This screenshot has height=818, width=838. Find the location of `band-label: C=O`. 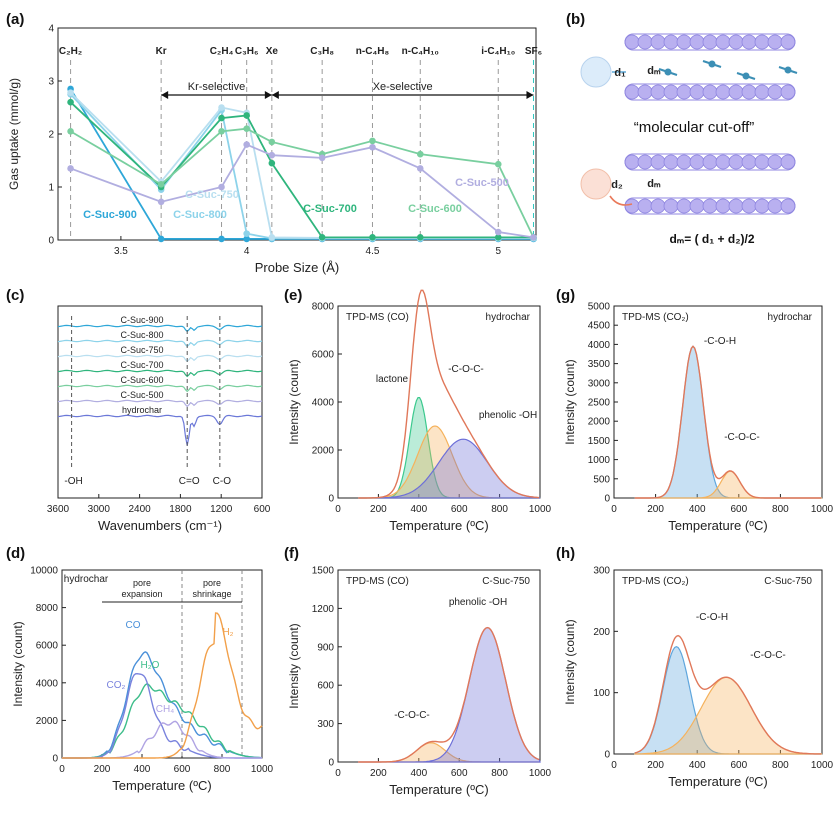

band-label: C=O is located at coordinates (189, 481).